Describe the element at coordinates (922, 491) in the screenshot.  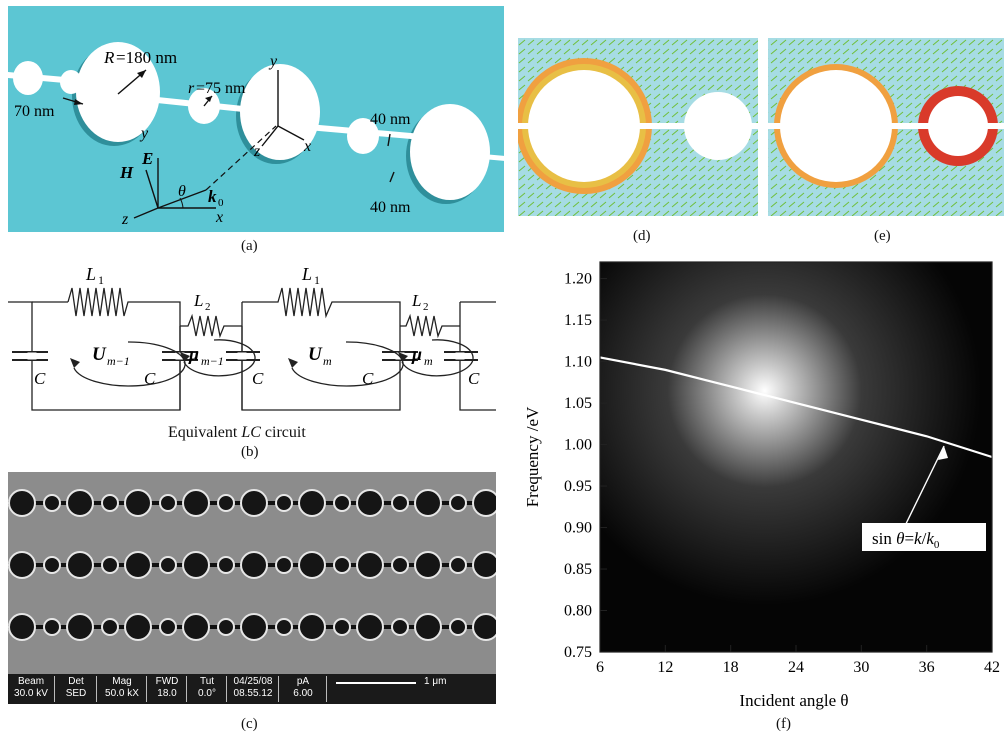
I see `annotation-arrow` at that location.